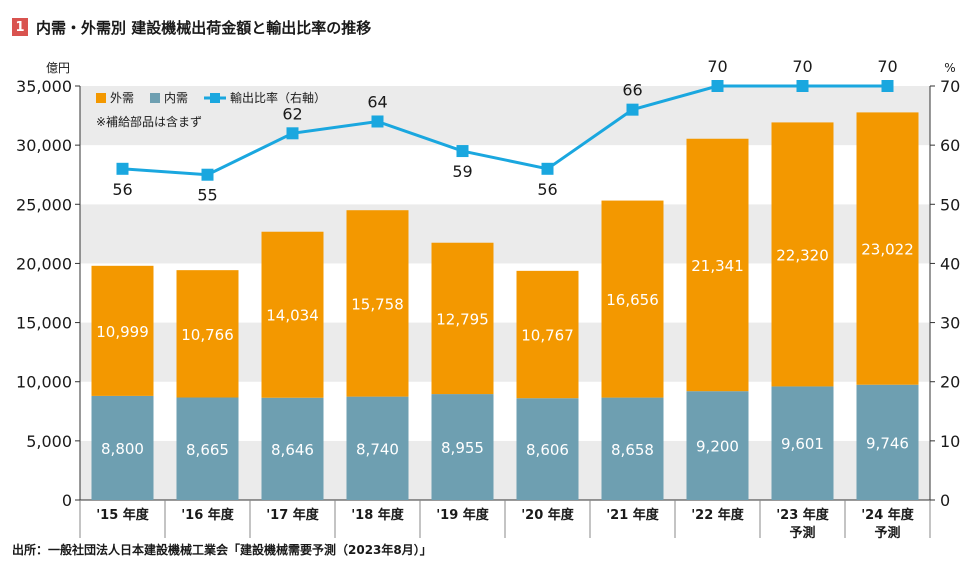 The image size is (978, 574). I want to click on bar-foreign-label: 14,034, so click(292, 316).